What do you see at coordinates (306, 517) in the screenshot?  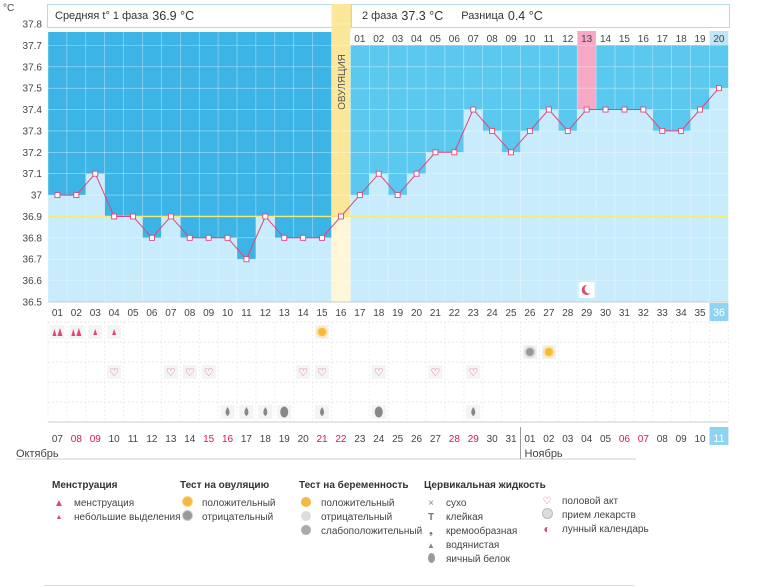 I see `pregnancy-negative-icon` at bounding box center [306, 517].